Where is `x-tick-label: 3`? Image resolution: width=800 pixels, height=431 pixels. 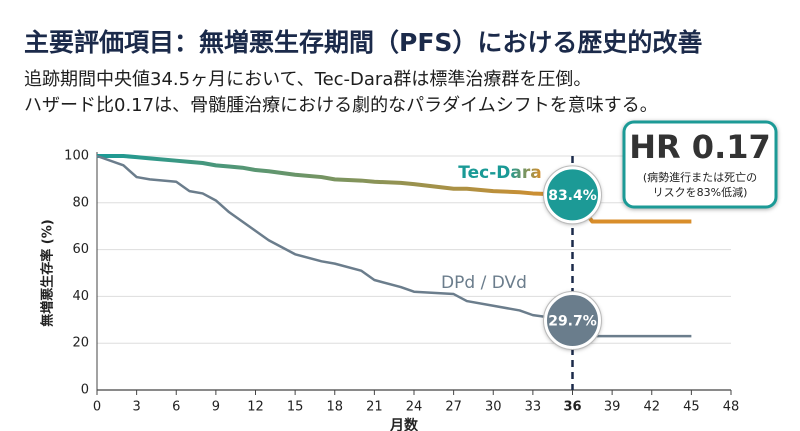 x-tick-label: 3 is located at coordinates (136, 407).